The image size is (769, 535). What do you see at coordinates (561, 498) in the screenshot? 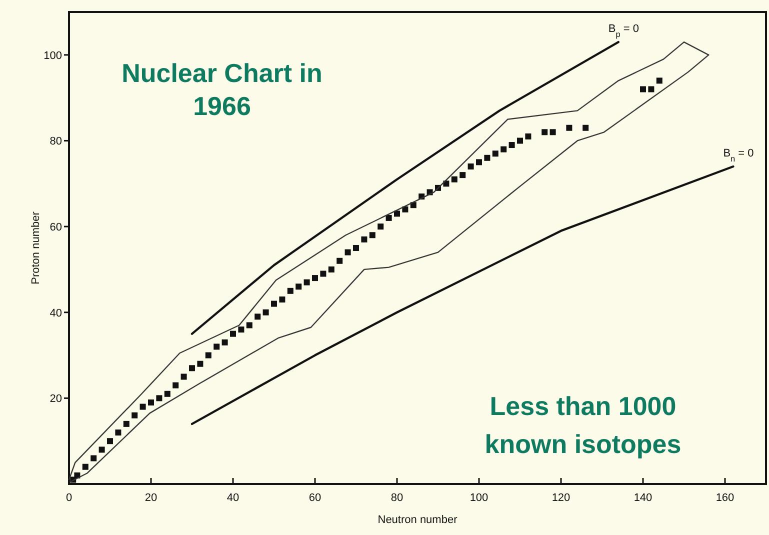
I see `x-tick-label: 120` at bounding box center [561, 498].